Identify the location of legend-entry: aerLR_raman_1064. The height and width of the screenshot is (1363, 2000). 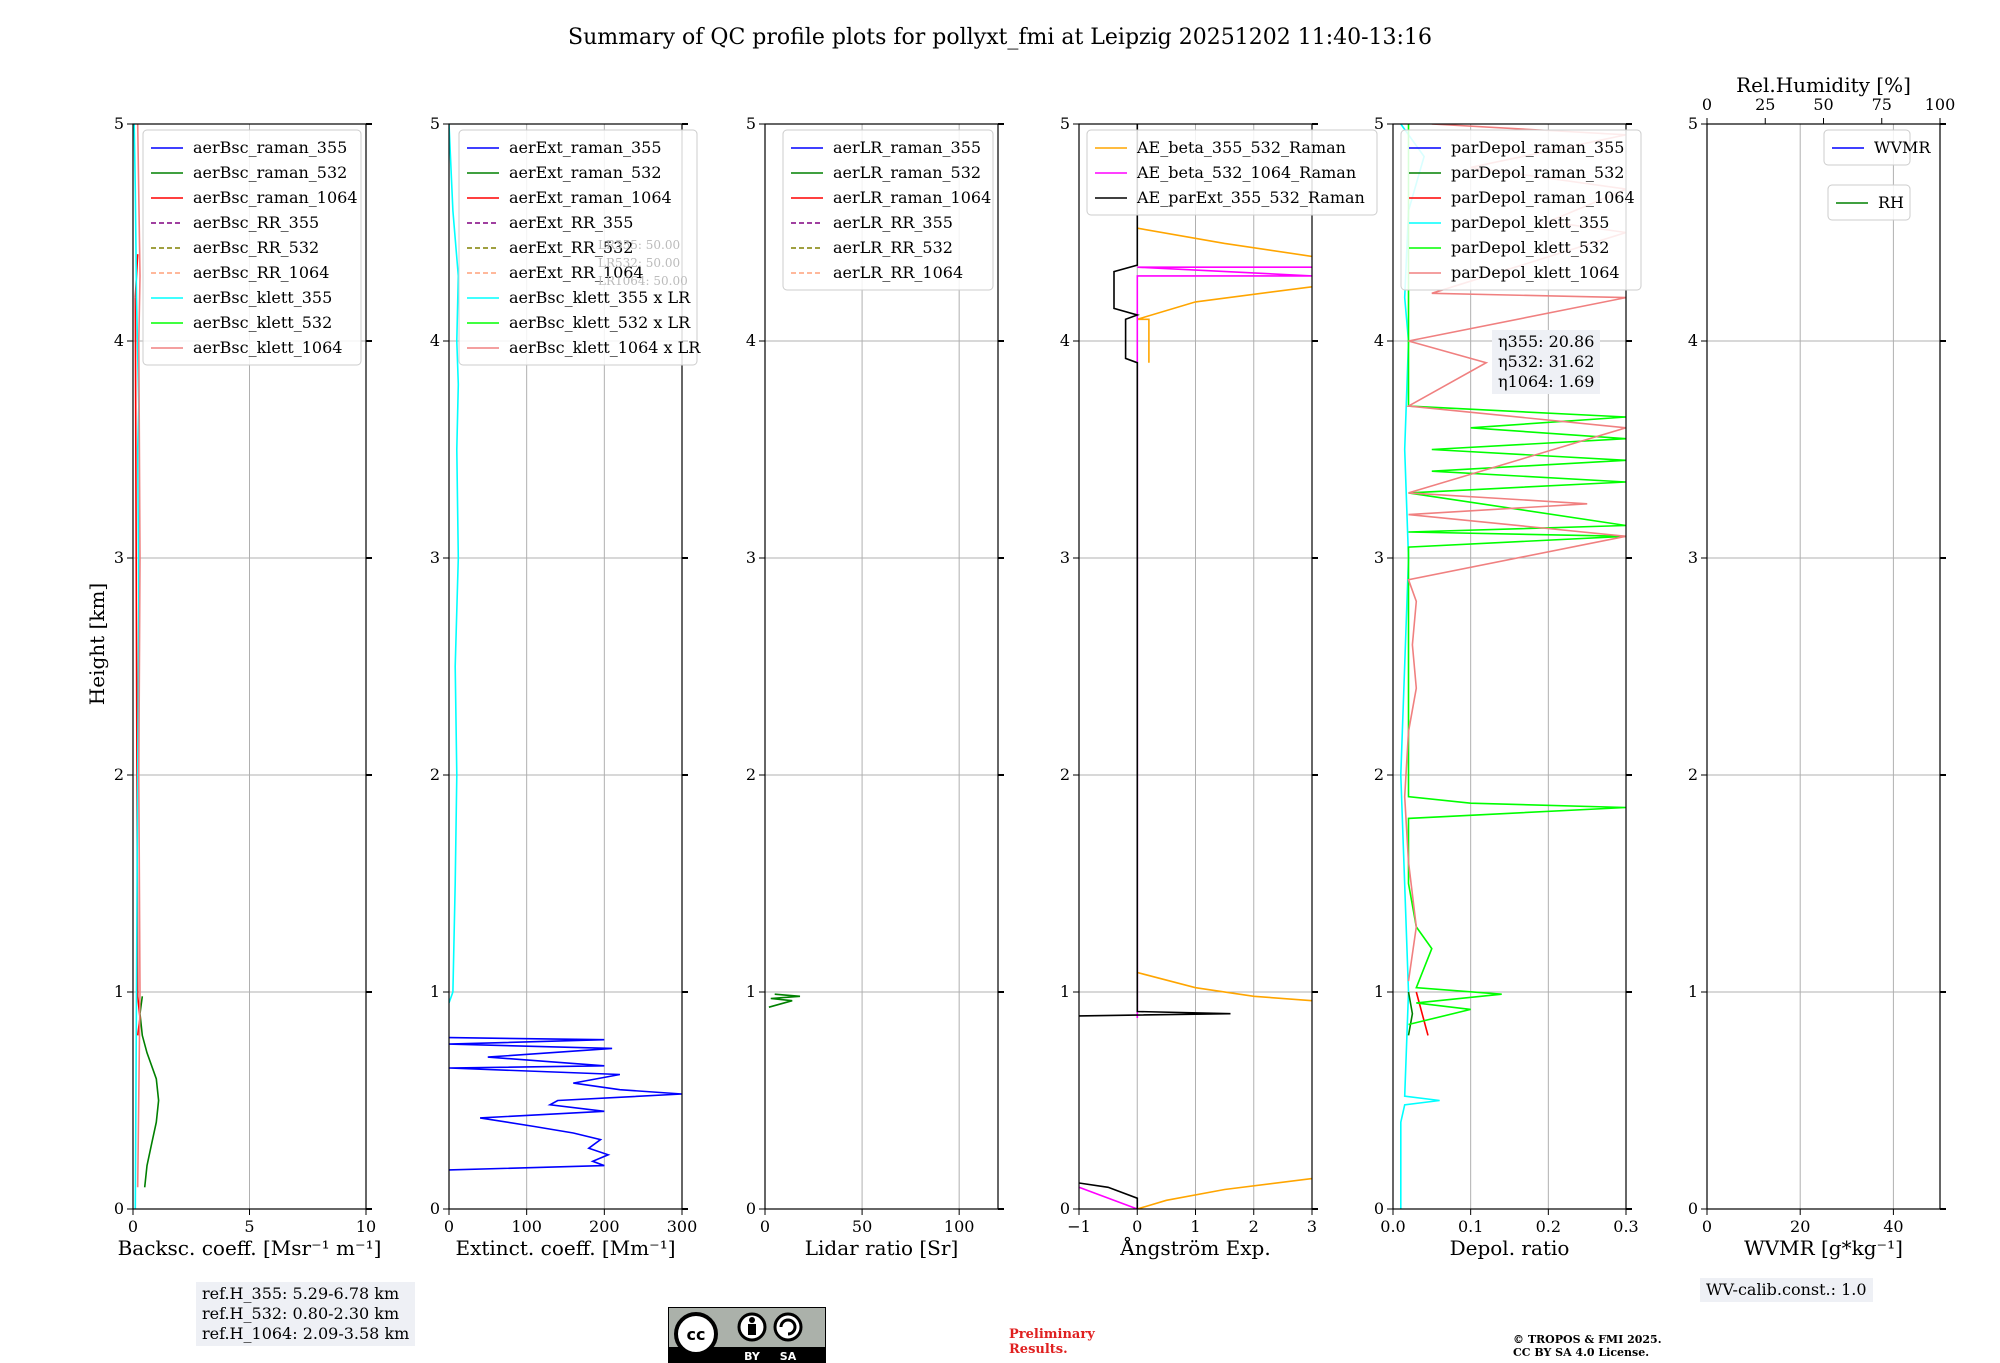
(912, 197).